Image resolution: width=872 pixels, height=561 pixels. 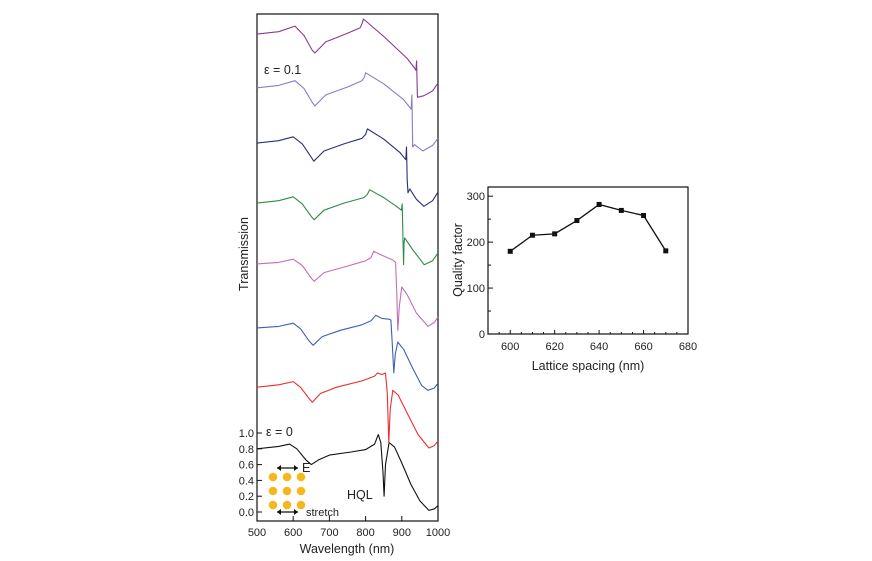 I want to click on right-x-tick-label: 640, so click(x=599, y=347).